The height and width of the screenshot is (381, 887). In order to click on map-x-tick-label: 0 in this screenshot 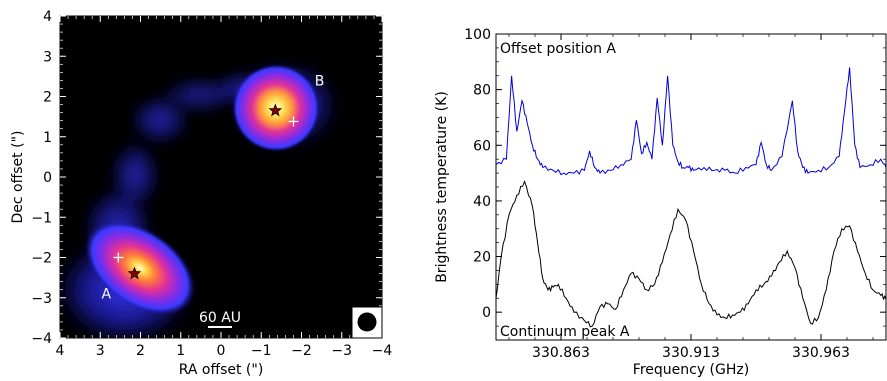, I will do `click(221, 351)`.